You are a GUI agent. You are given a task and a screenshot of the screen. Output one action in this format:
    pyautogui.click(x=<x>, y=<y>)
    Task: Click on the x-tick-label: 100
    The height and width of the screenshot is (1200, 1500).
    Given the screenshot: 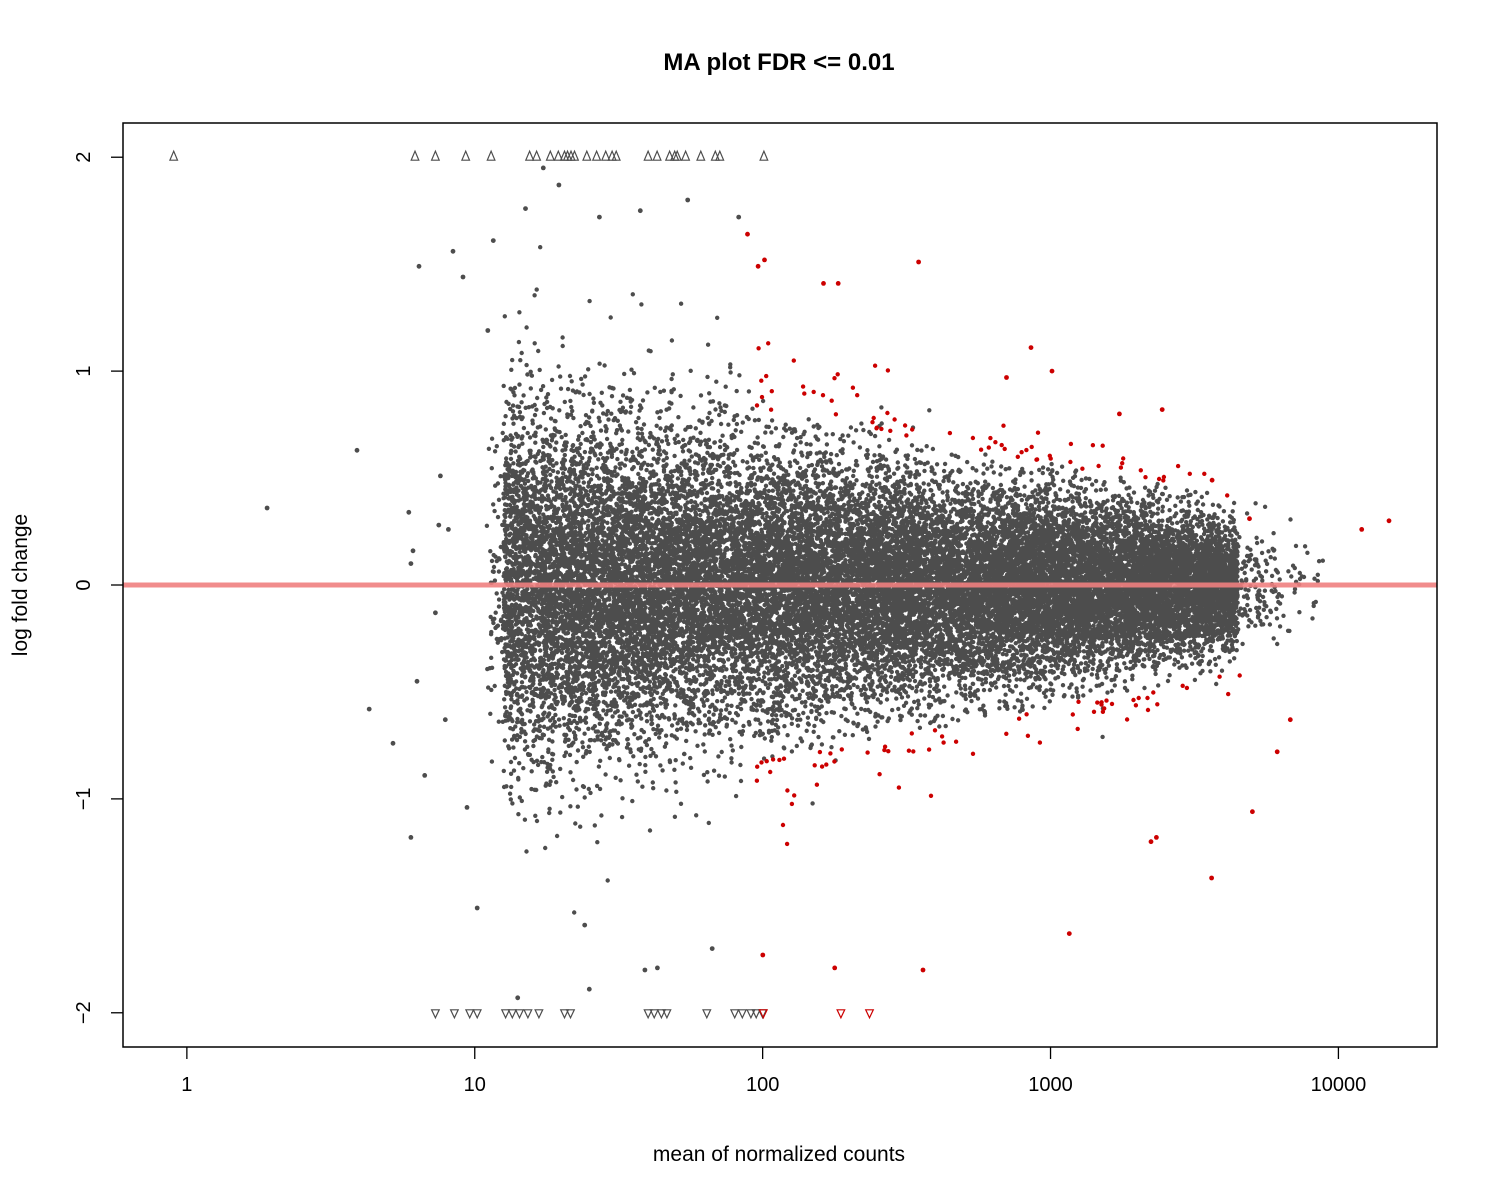 What is the action you would take?
    pyautogui.click(x=762, y=1085)
    